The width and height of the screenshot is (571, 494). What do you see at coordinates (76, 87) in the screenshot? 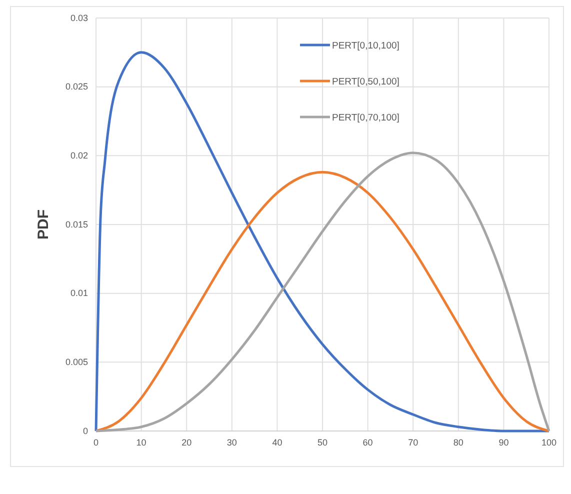
I see `y-tick-label: 0.025` at bounding box center [76, 87].